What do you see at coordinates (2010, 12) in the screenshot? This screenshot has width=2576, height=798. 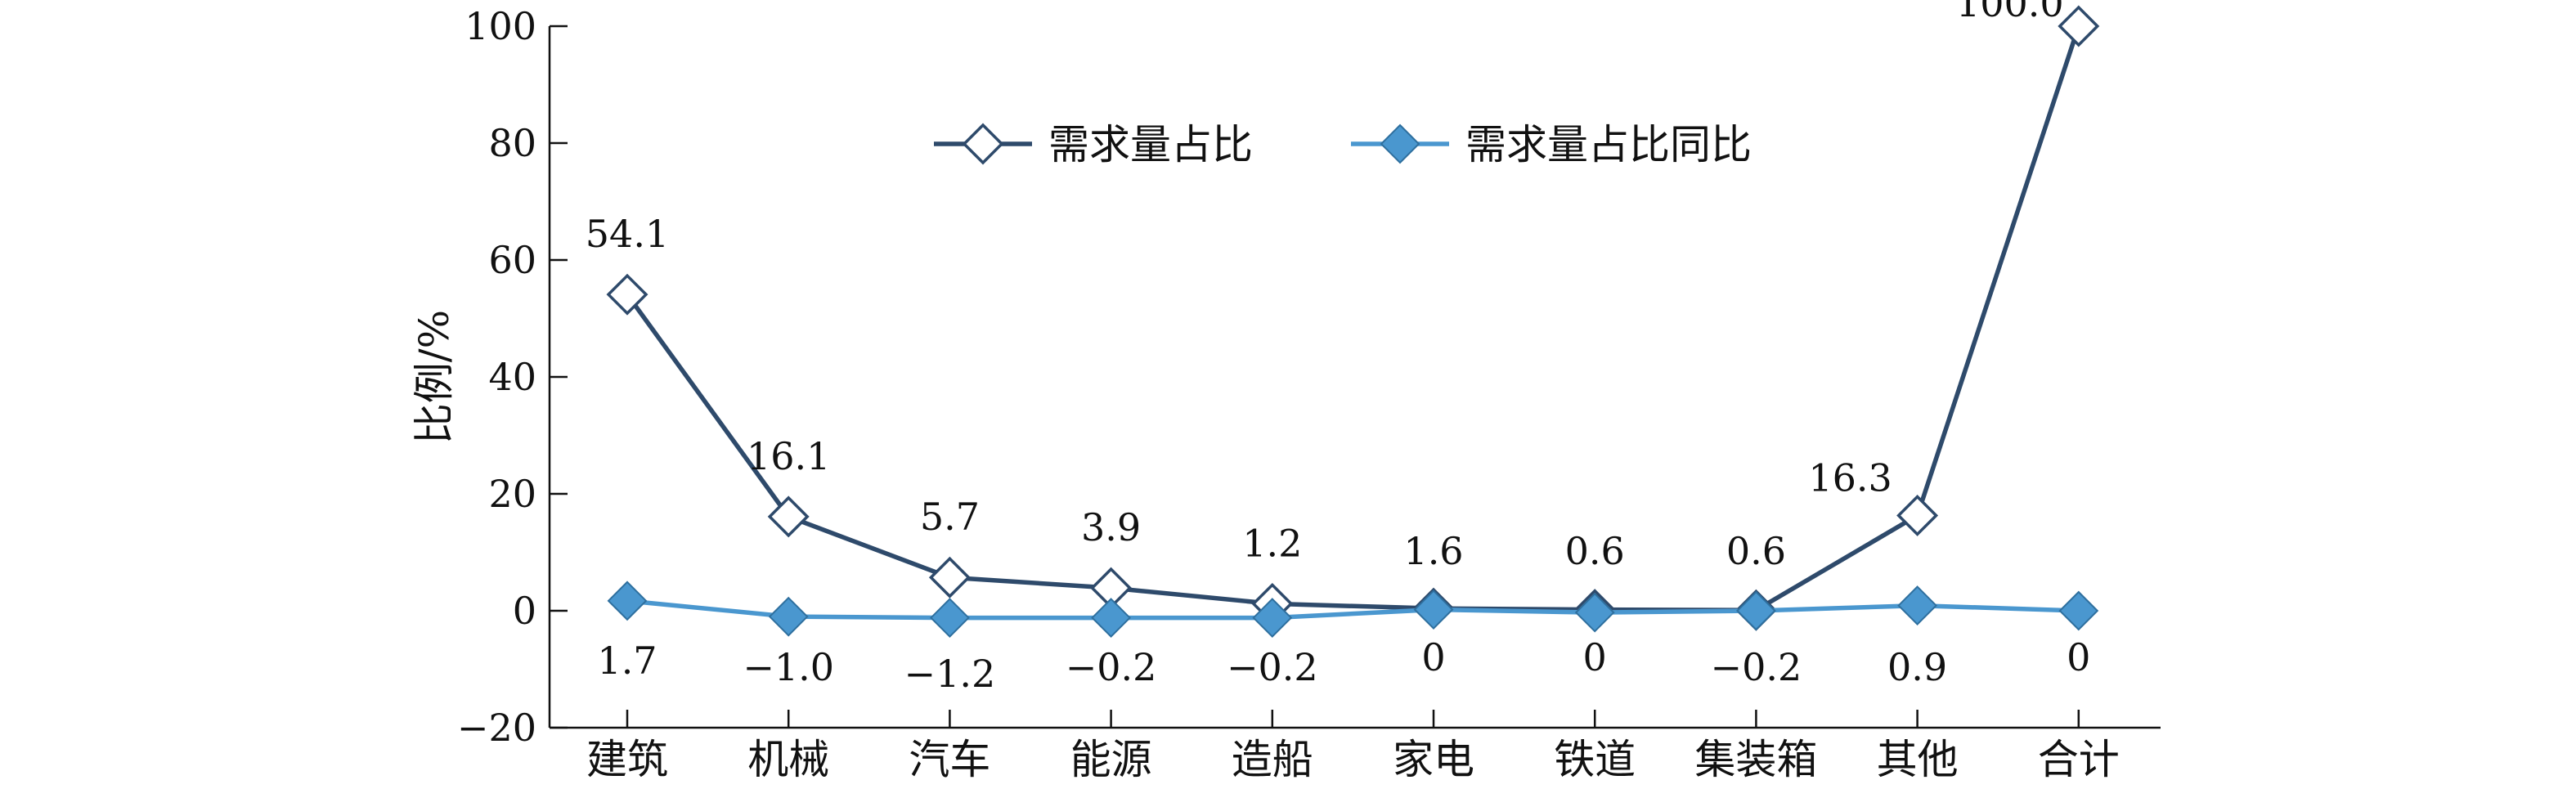 I see `data-label: 100.0` at bounding box center [2010, 12].